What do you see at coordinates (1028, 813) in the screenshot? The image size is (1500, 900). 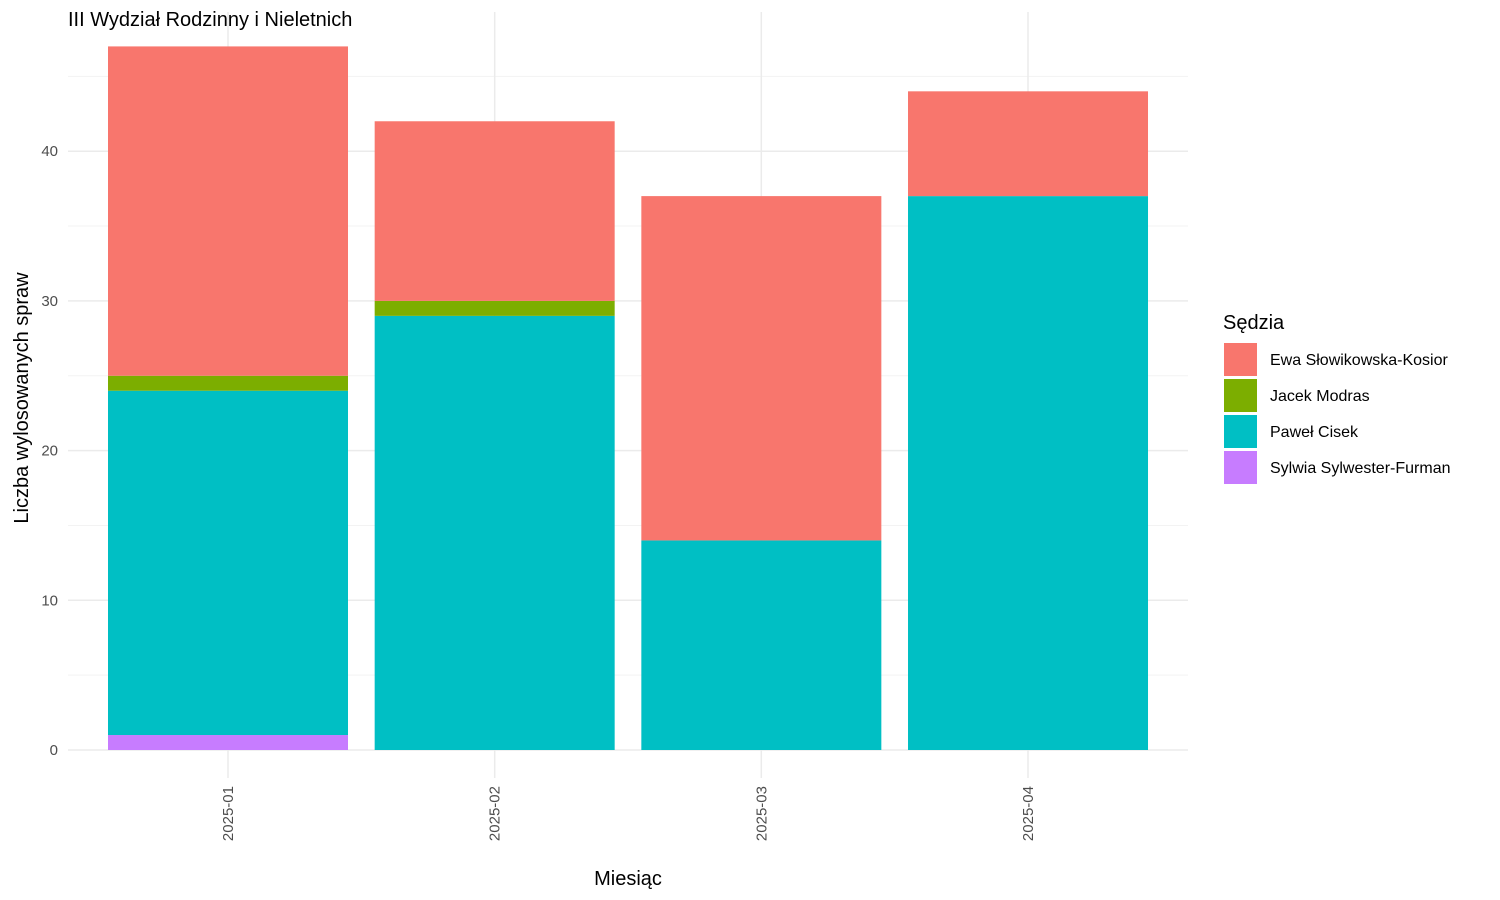 I see `x-tick-label: 2025-04` at bounding box center [1028, 813].